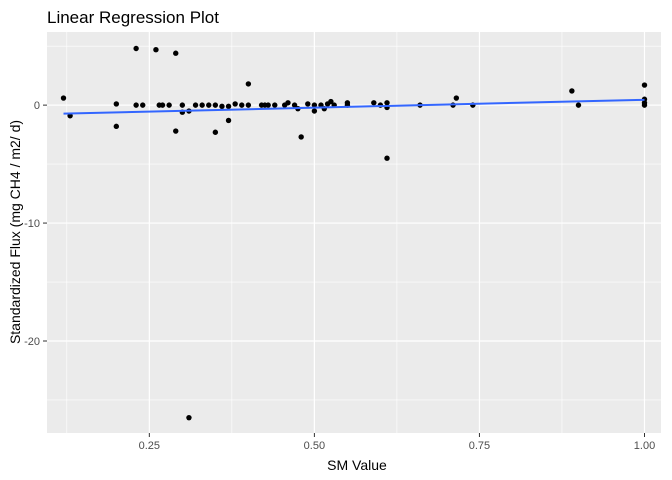 This screenshot has width=672, height=480. I want to click on y-tick-label: -20, so click(32, 342).